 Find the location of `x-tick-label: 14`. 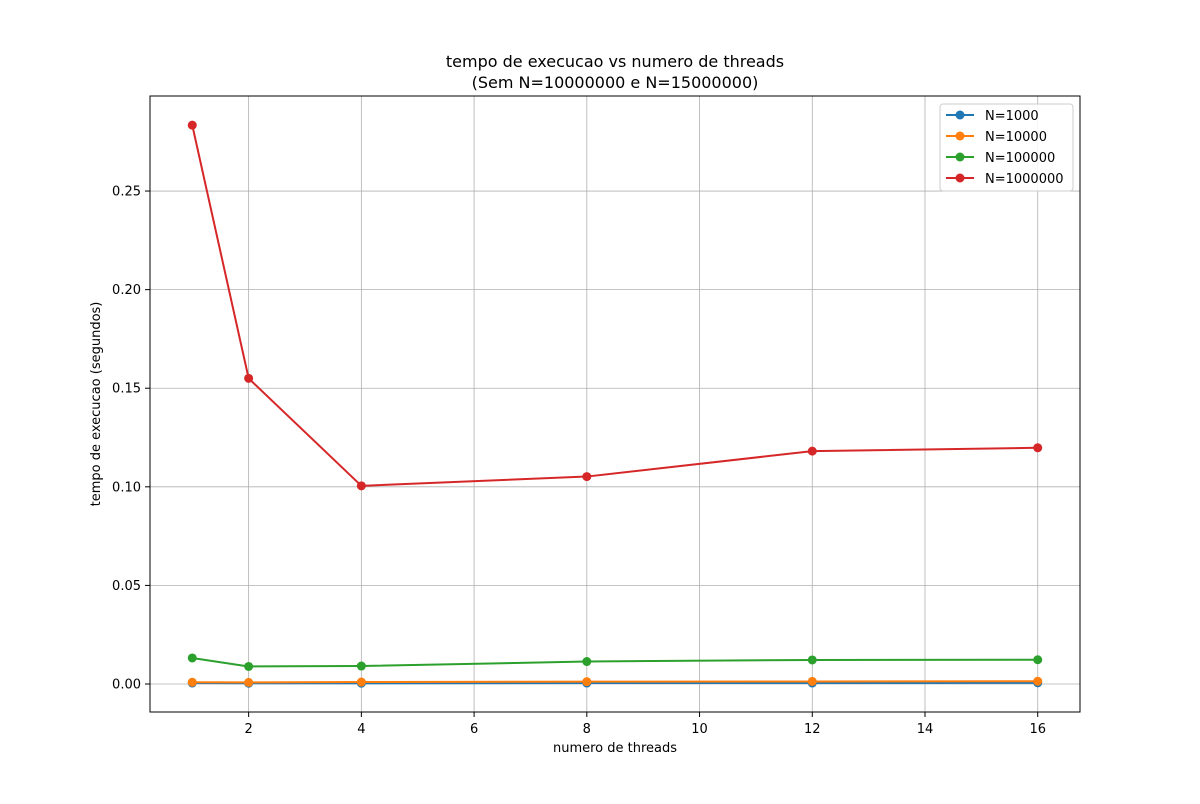

x-tick-label: 14 is located at coordinates (925, 729).